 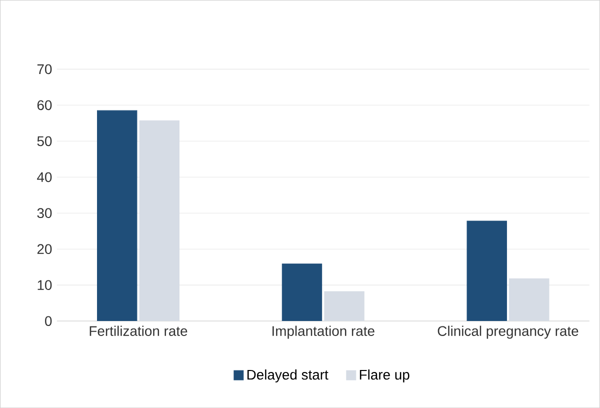 What do you see at coordinates (44, 69) in the screenshot?
I see `y-tick-label: 70` at bounding box center [44, 69].